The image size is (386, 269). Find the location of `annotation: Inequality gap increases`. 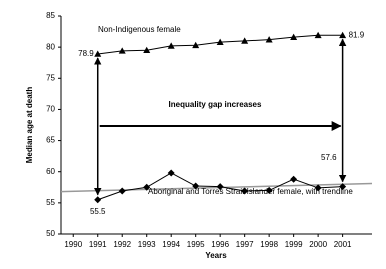

annotation: Inequality gap increases is located at coordinates (215, 104).